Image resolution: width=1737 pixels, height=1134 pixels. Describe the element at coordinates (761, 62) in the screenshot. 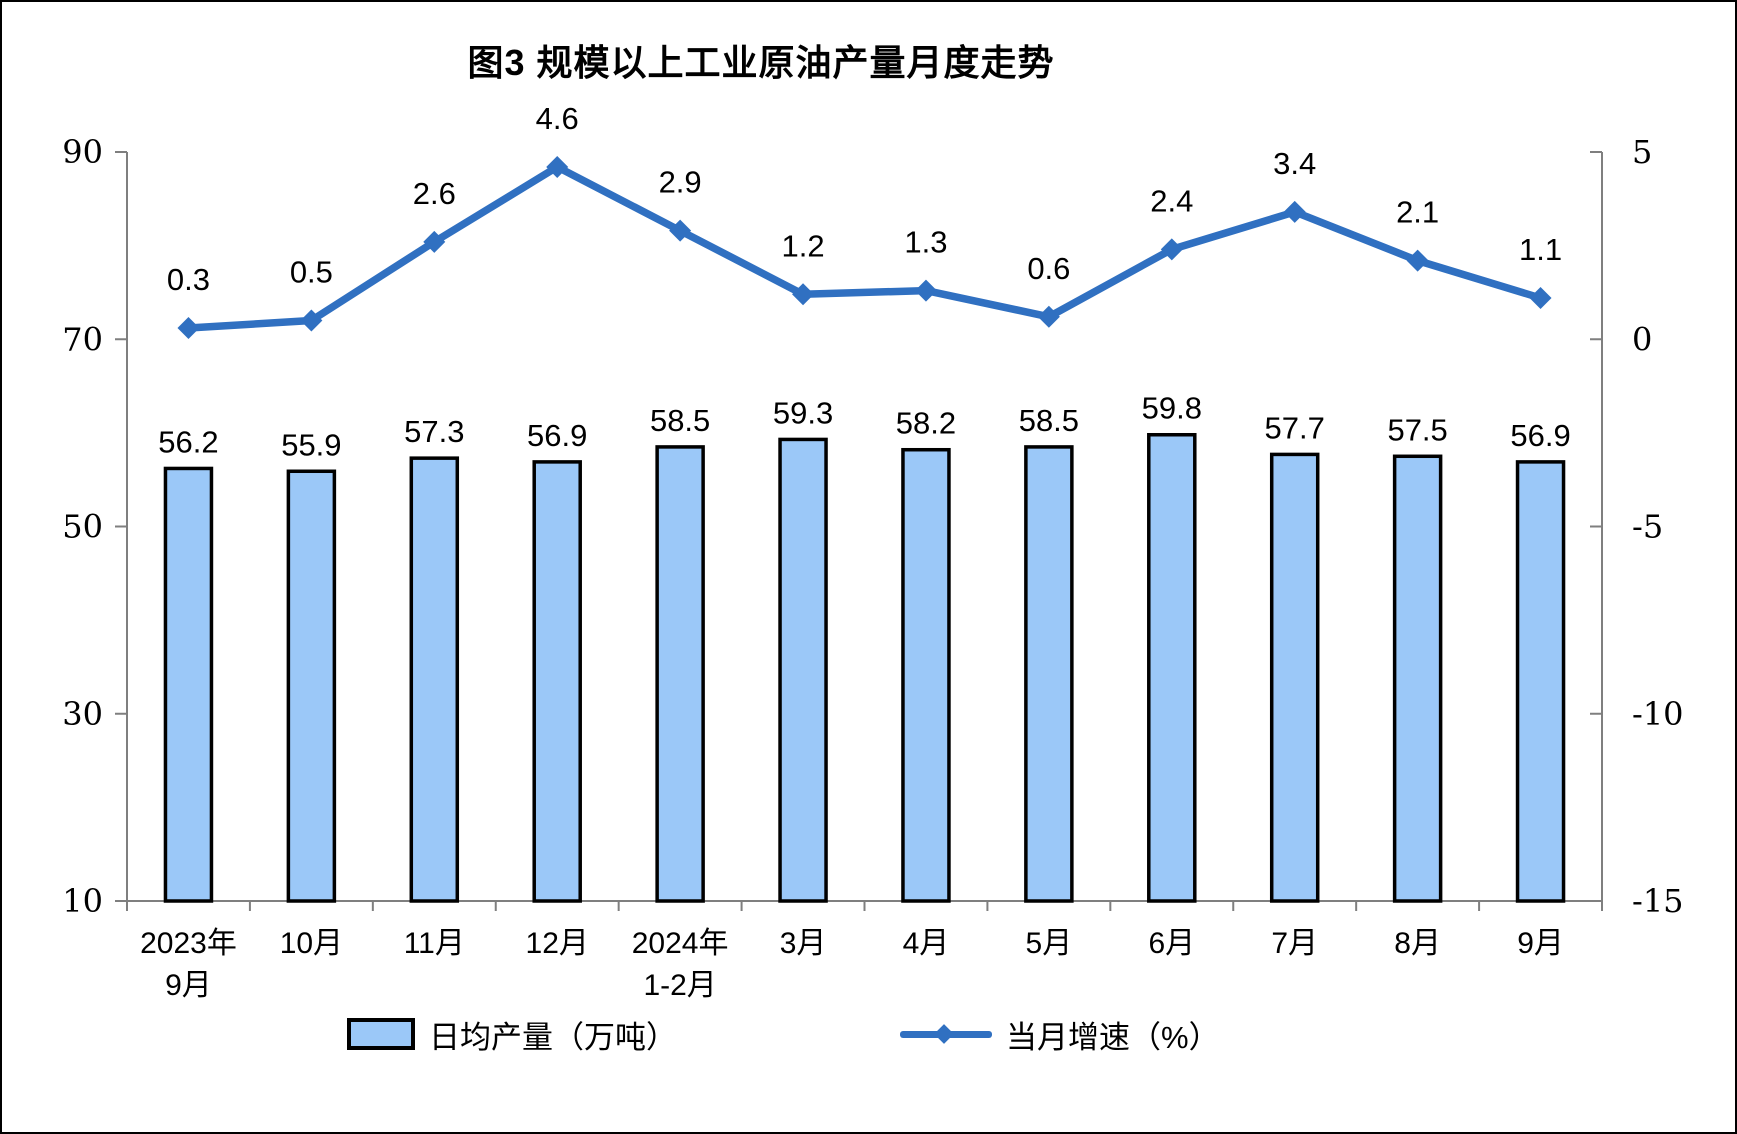

I see `chart-title: 图3 规模以上工业原油产量月度走势` at that location.